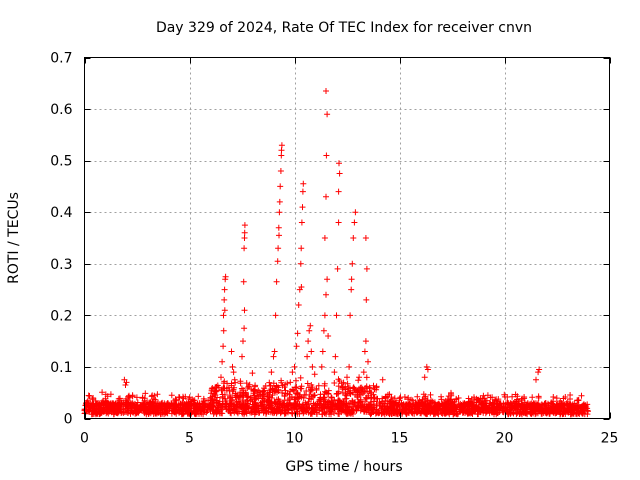 The image size is (640, 480). Describe the element at coordinates (68, 420) in the screenshot. I see `y-tick-label: 0` at that location.